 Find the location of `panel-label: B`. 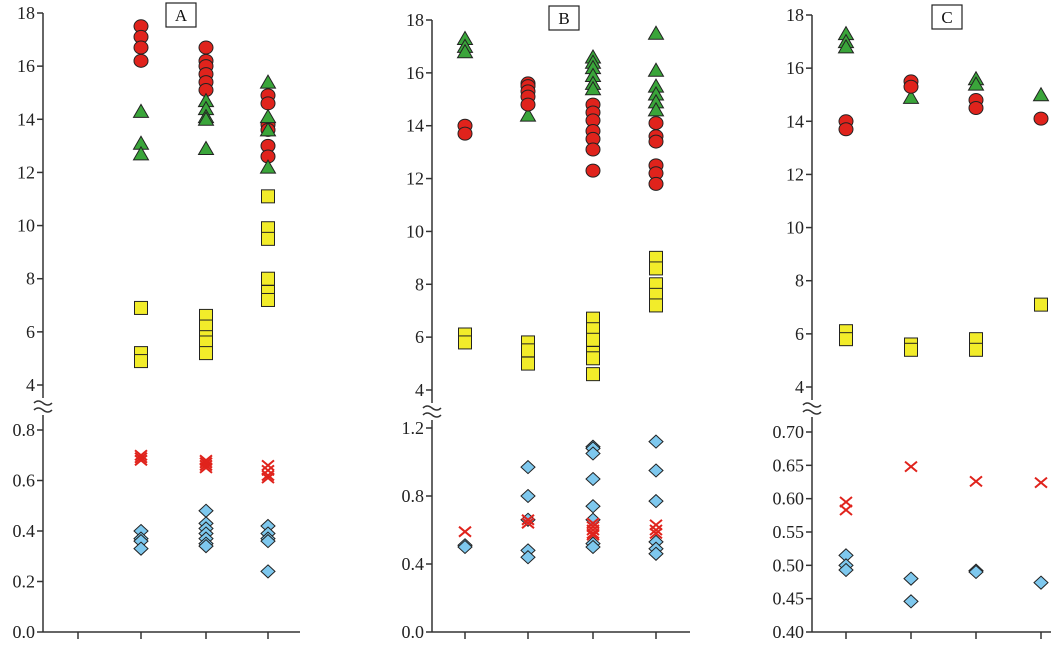

panel-label: B is located at coordinates (563, 18).